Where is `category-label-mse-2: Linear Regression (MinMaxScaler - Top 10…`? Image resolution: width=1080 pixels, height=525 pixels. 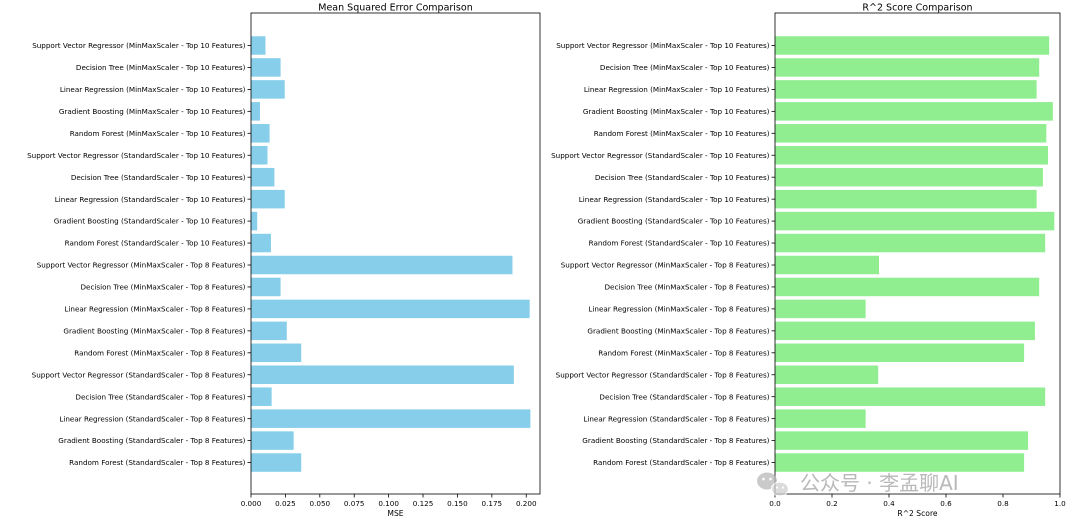 category-label-mse-2: Linear Regression (MinMaxScaler - Top 10… is located at coordinates (153, 89).